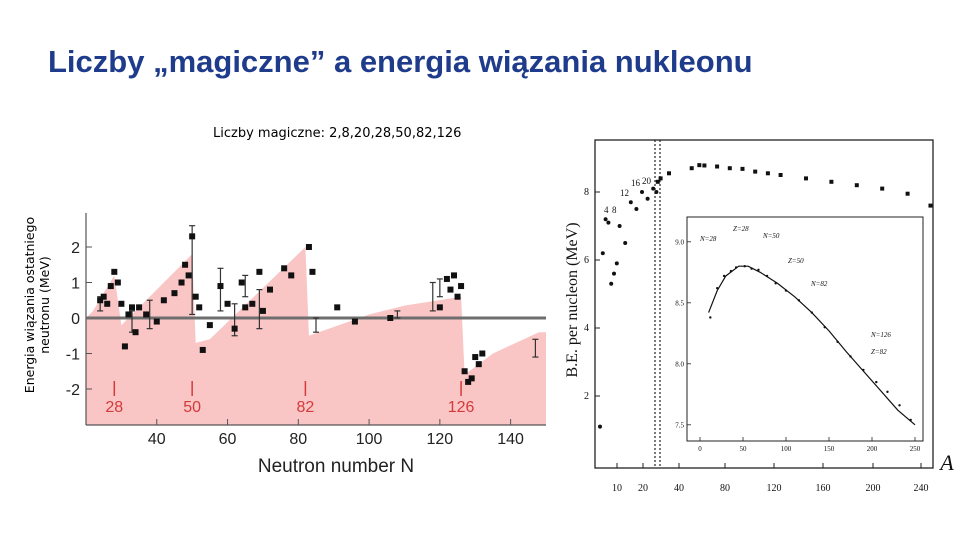 Image resolution: width=960 pixels, height=540 pixels. I want to click on inset-y-tick-label: 9.0, so click(679, 242).